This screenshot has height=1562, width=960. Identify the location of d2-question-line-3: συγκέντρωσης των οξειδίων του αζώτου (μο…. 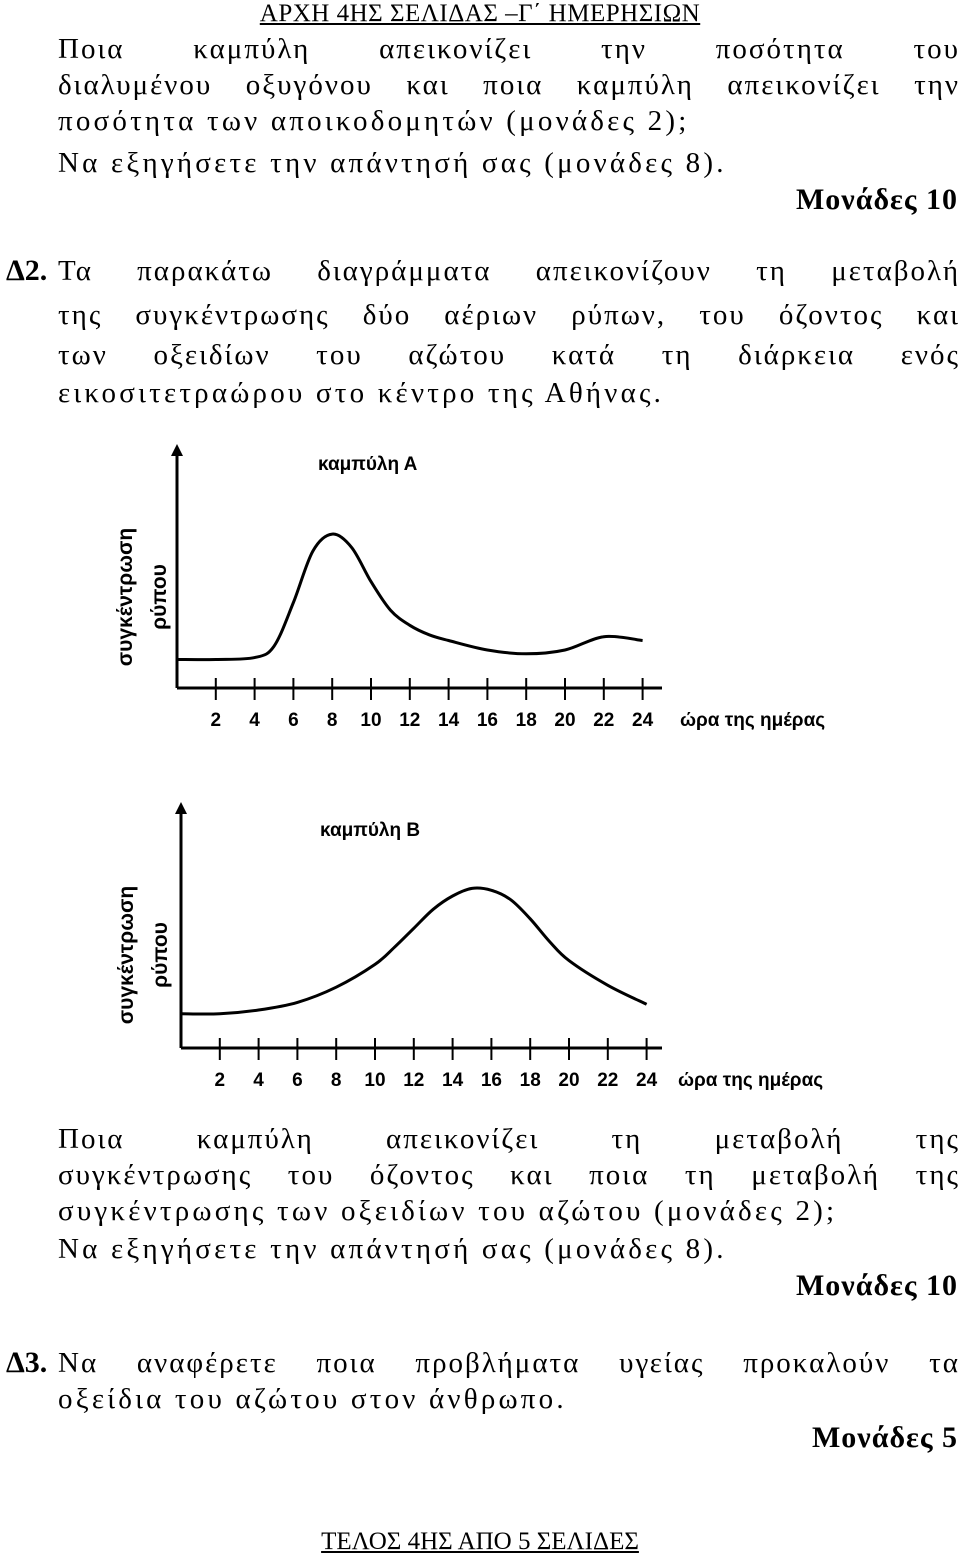
(448, 1211).